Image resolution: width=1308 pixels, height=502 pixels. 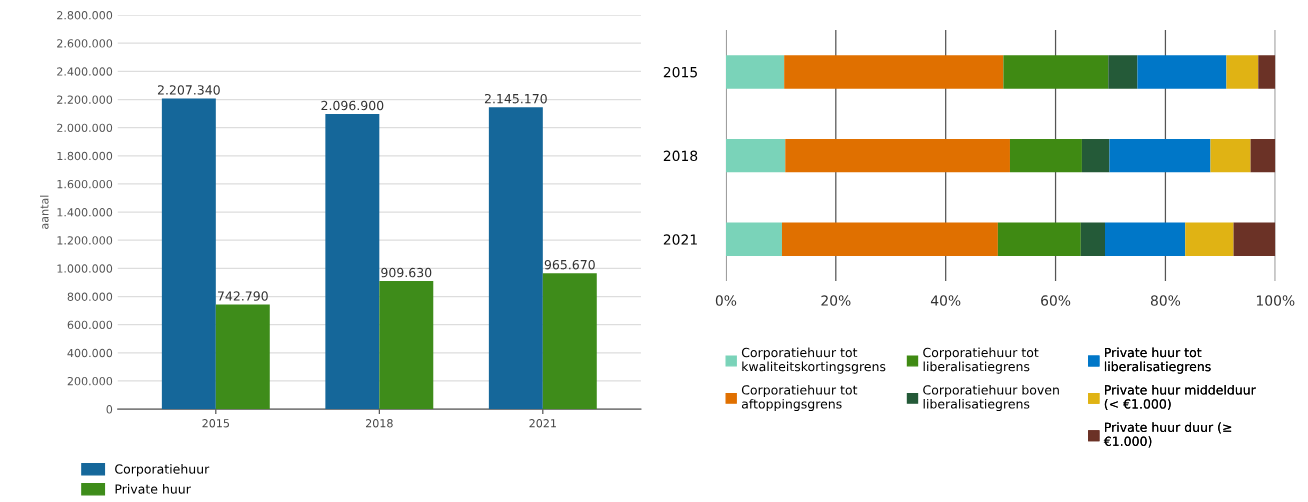 What do you see at coordinates (85, 184) in the screenshot?
I see `y-tick-label: 1.600.000` at bounding box center [85, 184].